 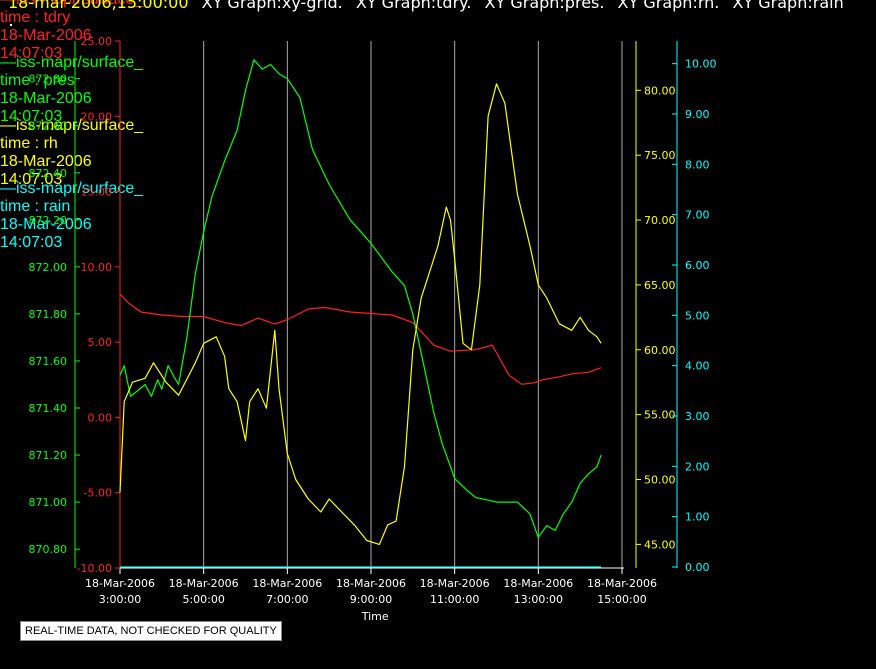 What do you see at coordinates (35, 17) in the screenshot?
I see `legend-var: time : tdry` at bounding box center [35, 17].